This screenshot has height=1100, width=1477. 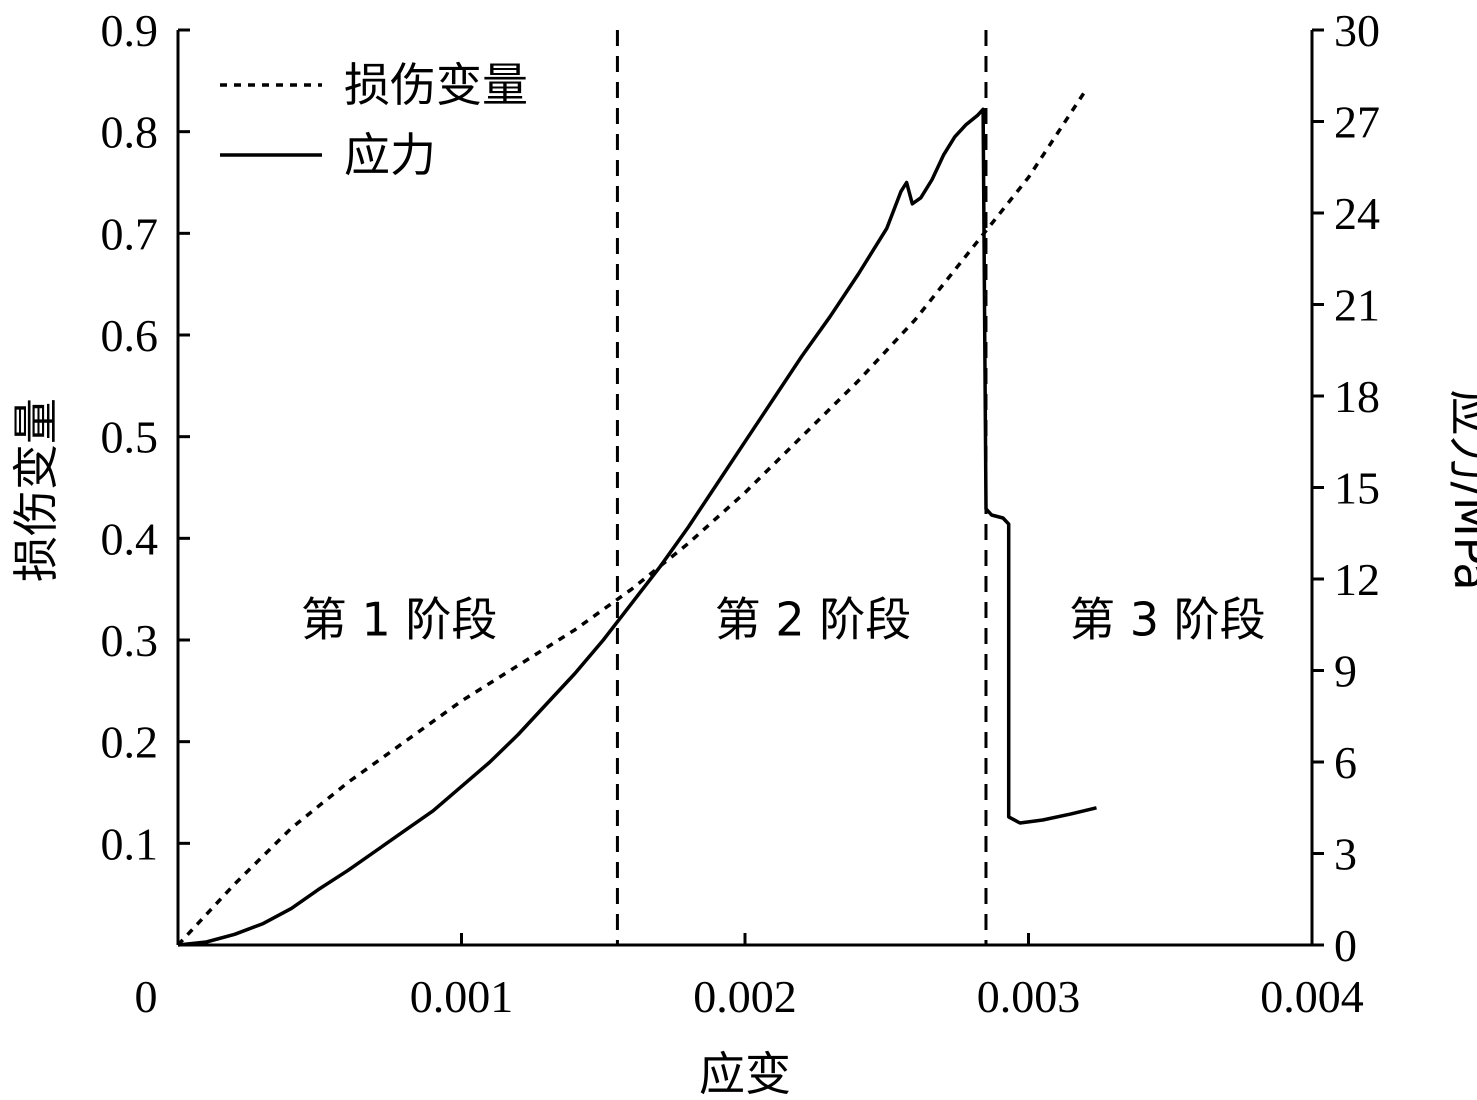 What do you see at coordinates (745, 1073) in the screenshot?
I see `x-axis-label: 应变` at bounding box center [745, 1073].